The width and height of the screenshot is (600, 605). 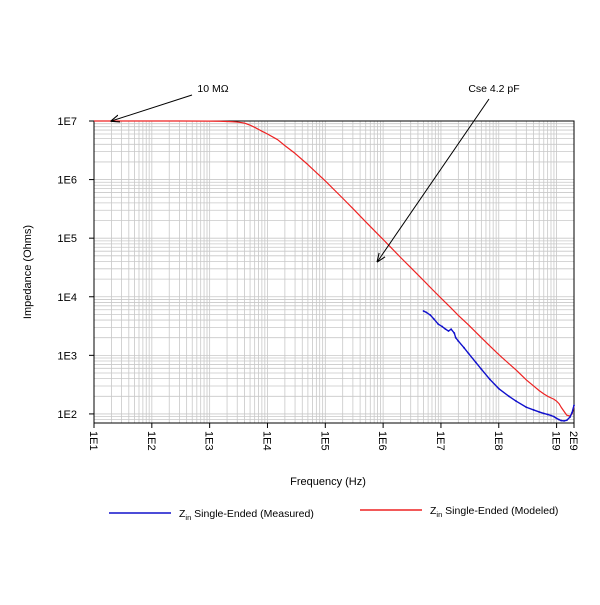 I want to click on y-tick-label: 1E5, so click(x=67, y=239).